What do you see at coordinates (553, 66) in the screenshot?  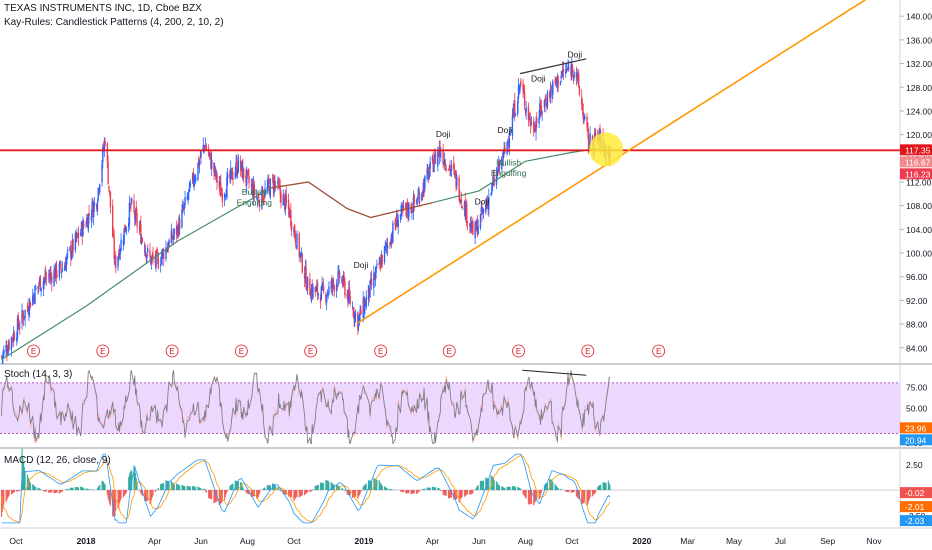 I see `price-divergence-line` at bounding box center [553, 66].